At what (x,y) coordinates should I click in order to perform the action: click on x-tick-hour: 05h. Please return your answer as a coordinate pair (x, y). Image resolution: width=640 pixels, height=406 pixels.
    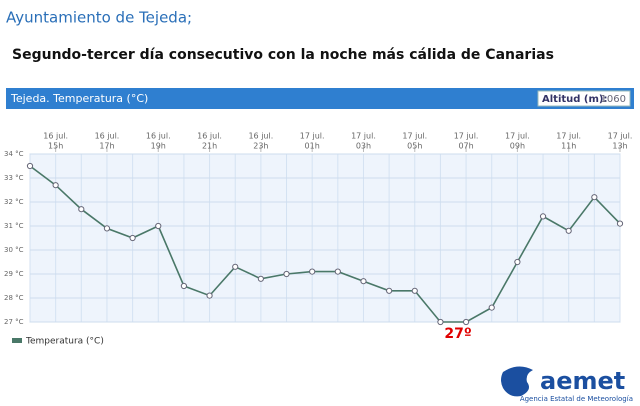
    Looking at the image, I should click on (414, 146).